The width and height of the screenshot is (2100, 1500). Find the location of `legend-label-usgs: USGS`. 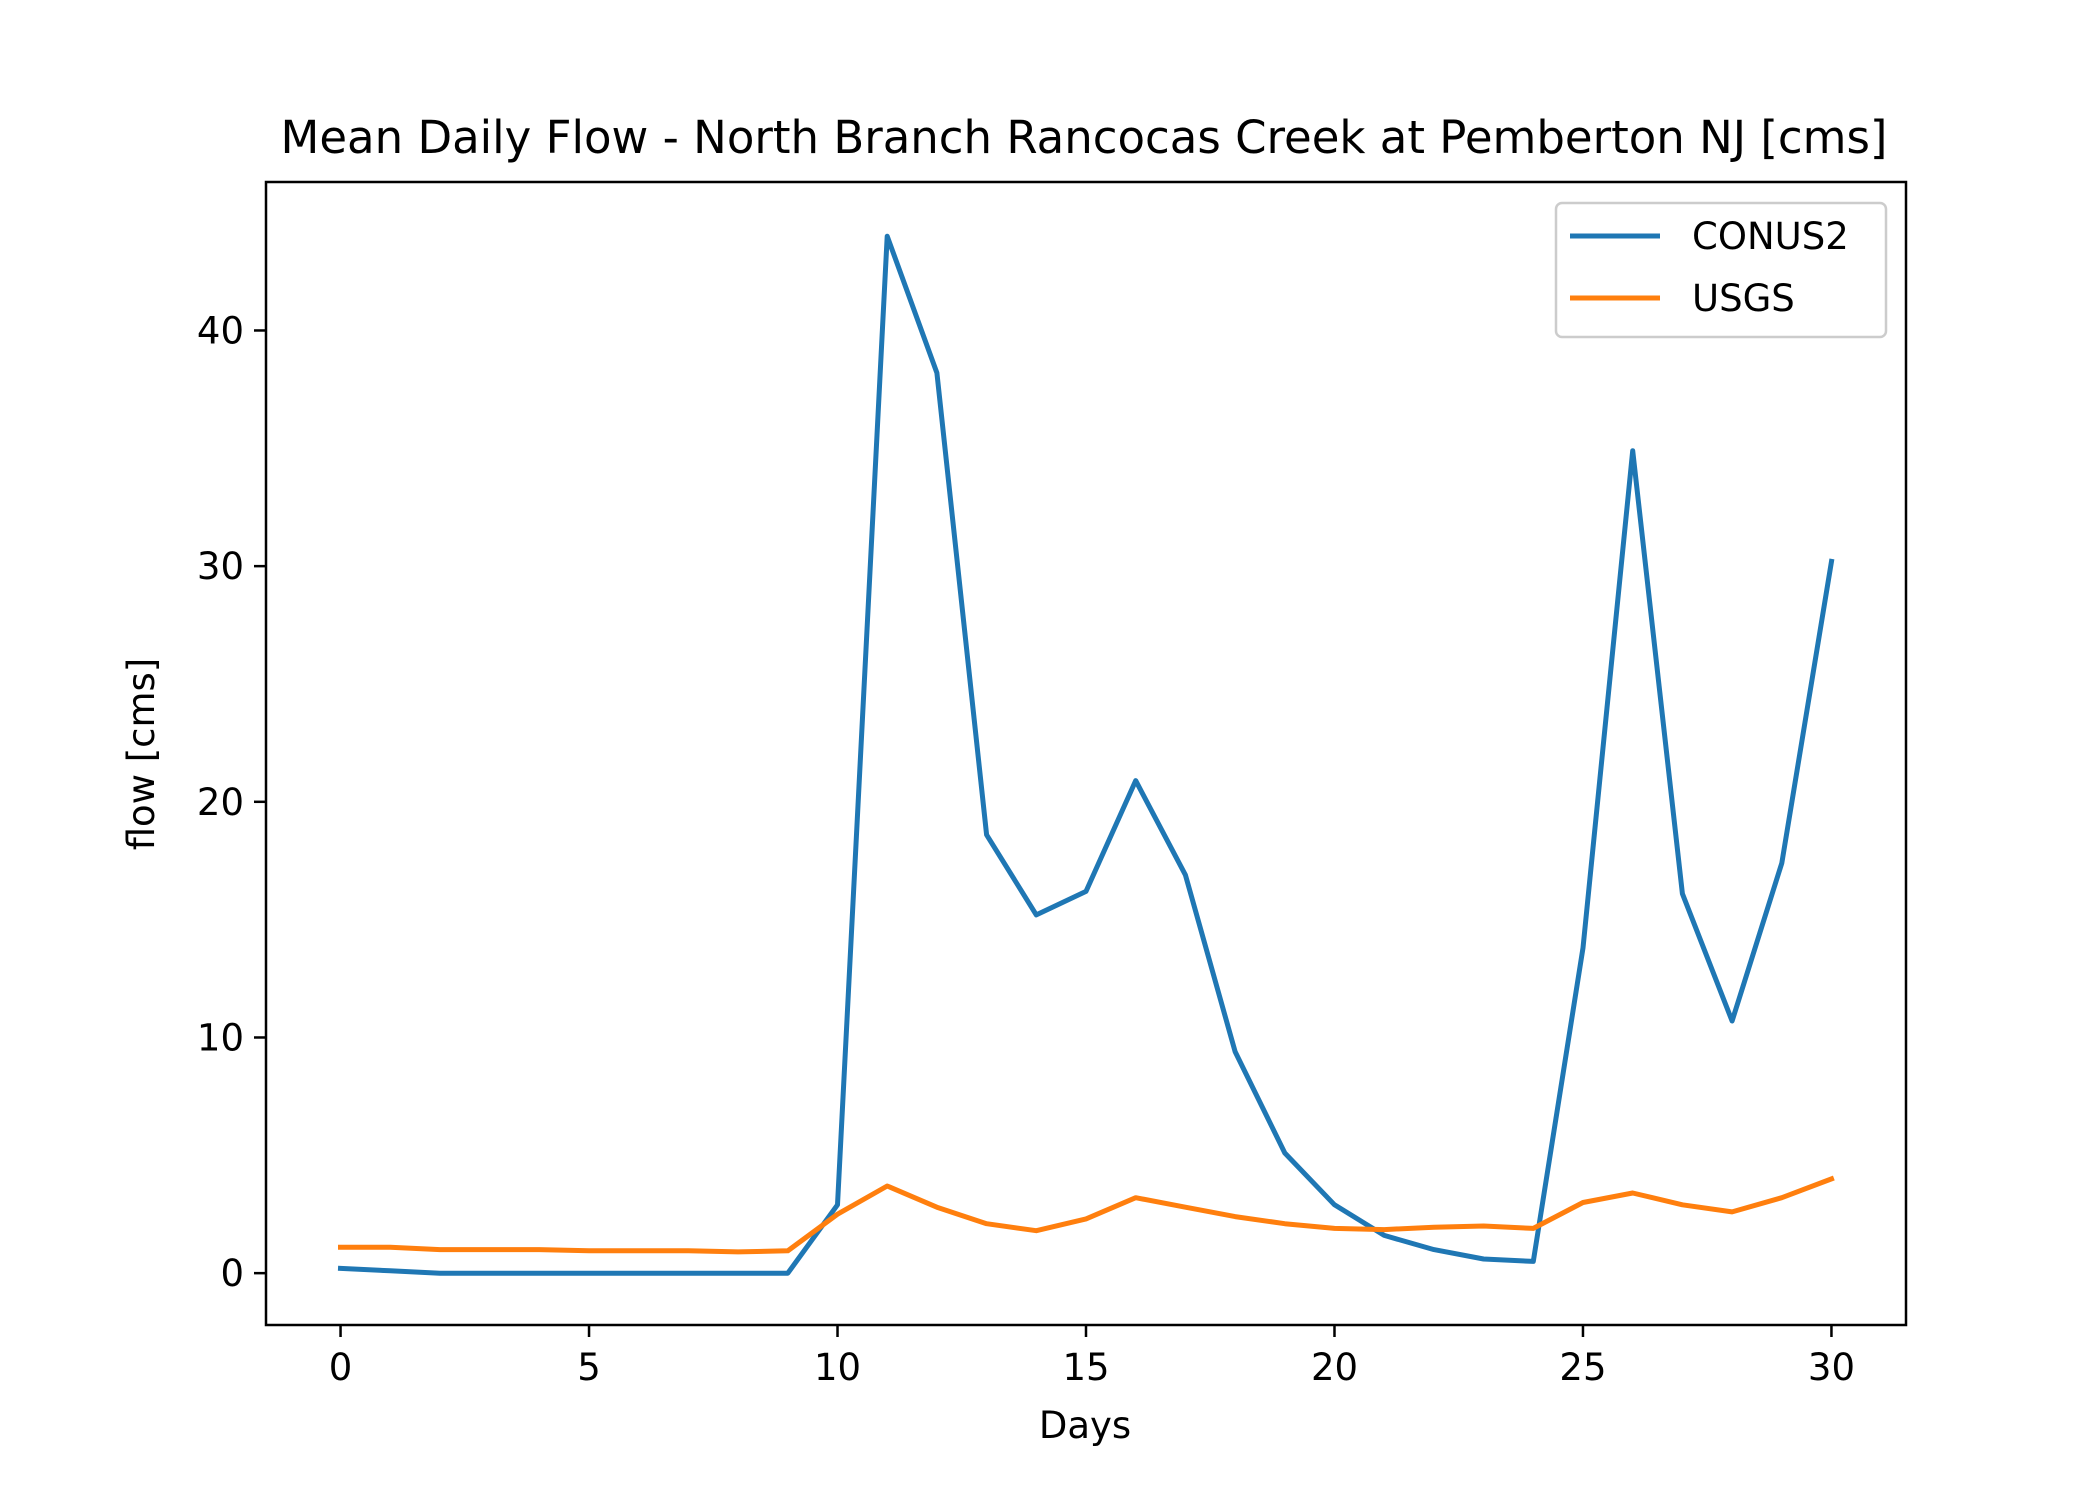

legend-label-usgs: USGS is located at coordinates (1743, 298).